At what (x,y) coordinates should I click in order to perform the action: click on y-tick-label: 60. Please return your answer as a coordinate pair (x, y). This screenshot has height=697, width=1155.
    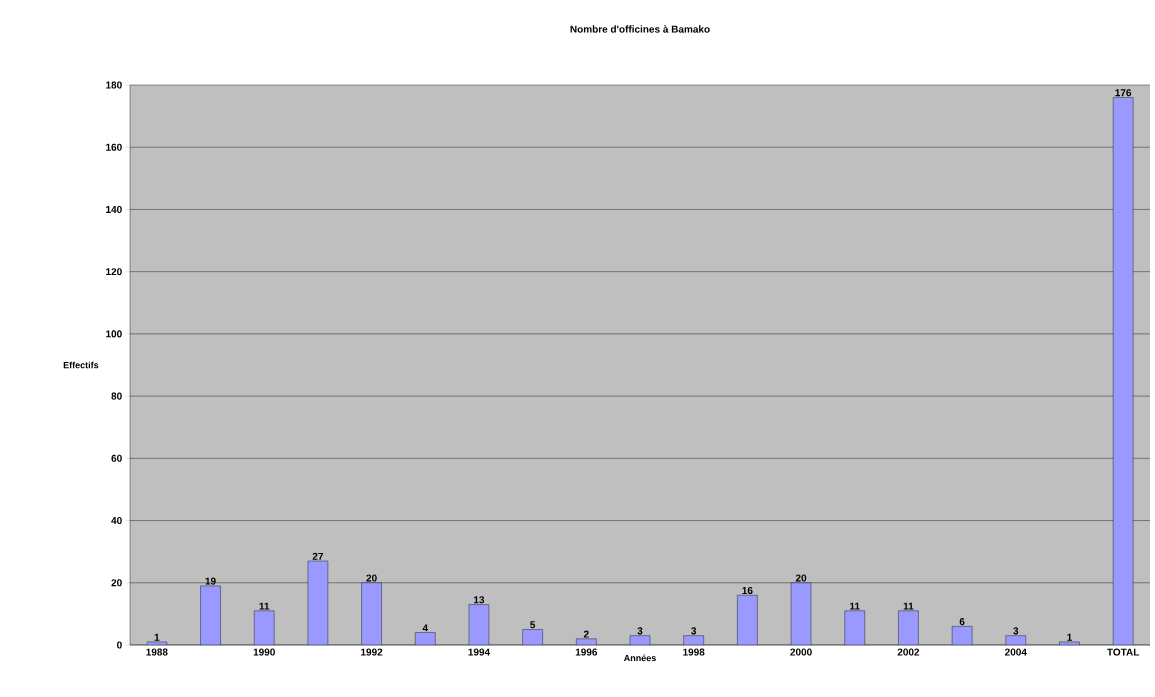
    Looking at the image, I should click on (116, 458).